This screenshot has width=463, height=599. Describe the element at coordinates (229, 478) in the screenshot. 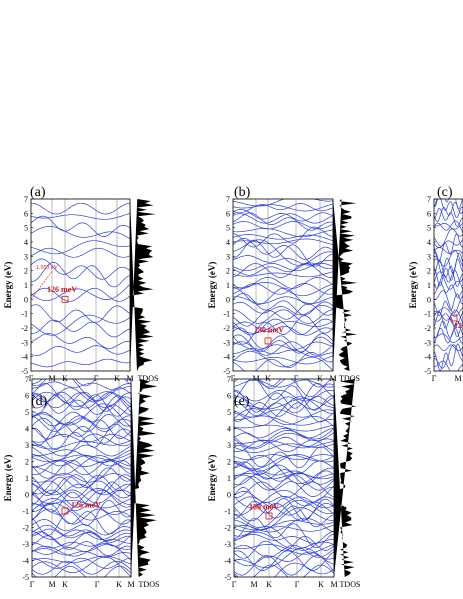

I see `y-tick-label: 1` at that location.